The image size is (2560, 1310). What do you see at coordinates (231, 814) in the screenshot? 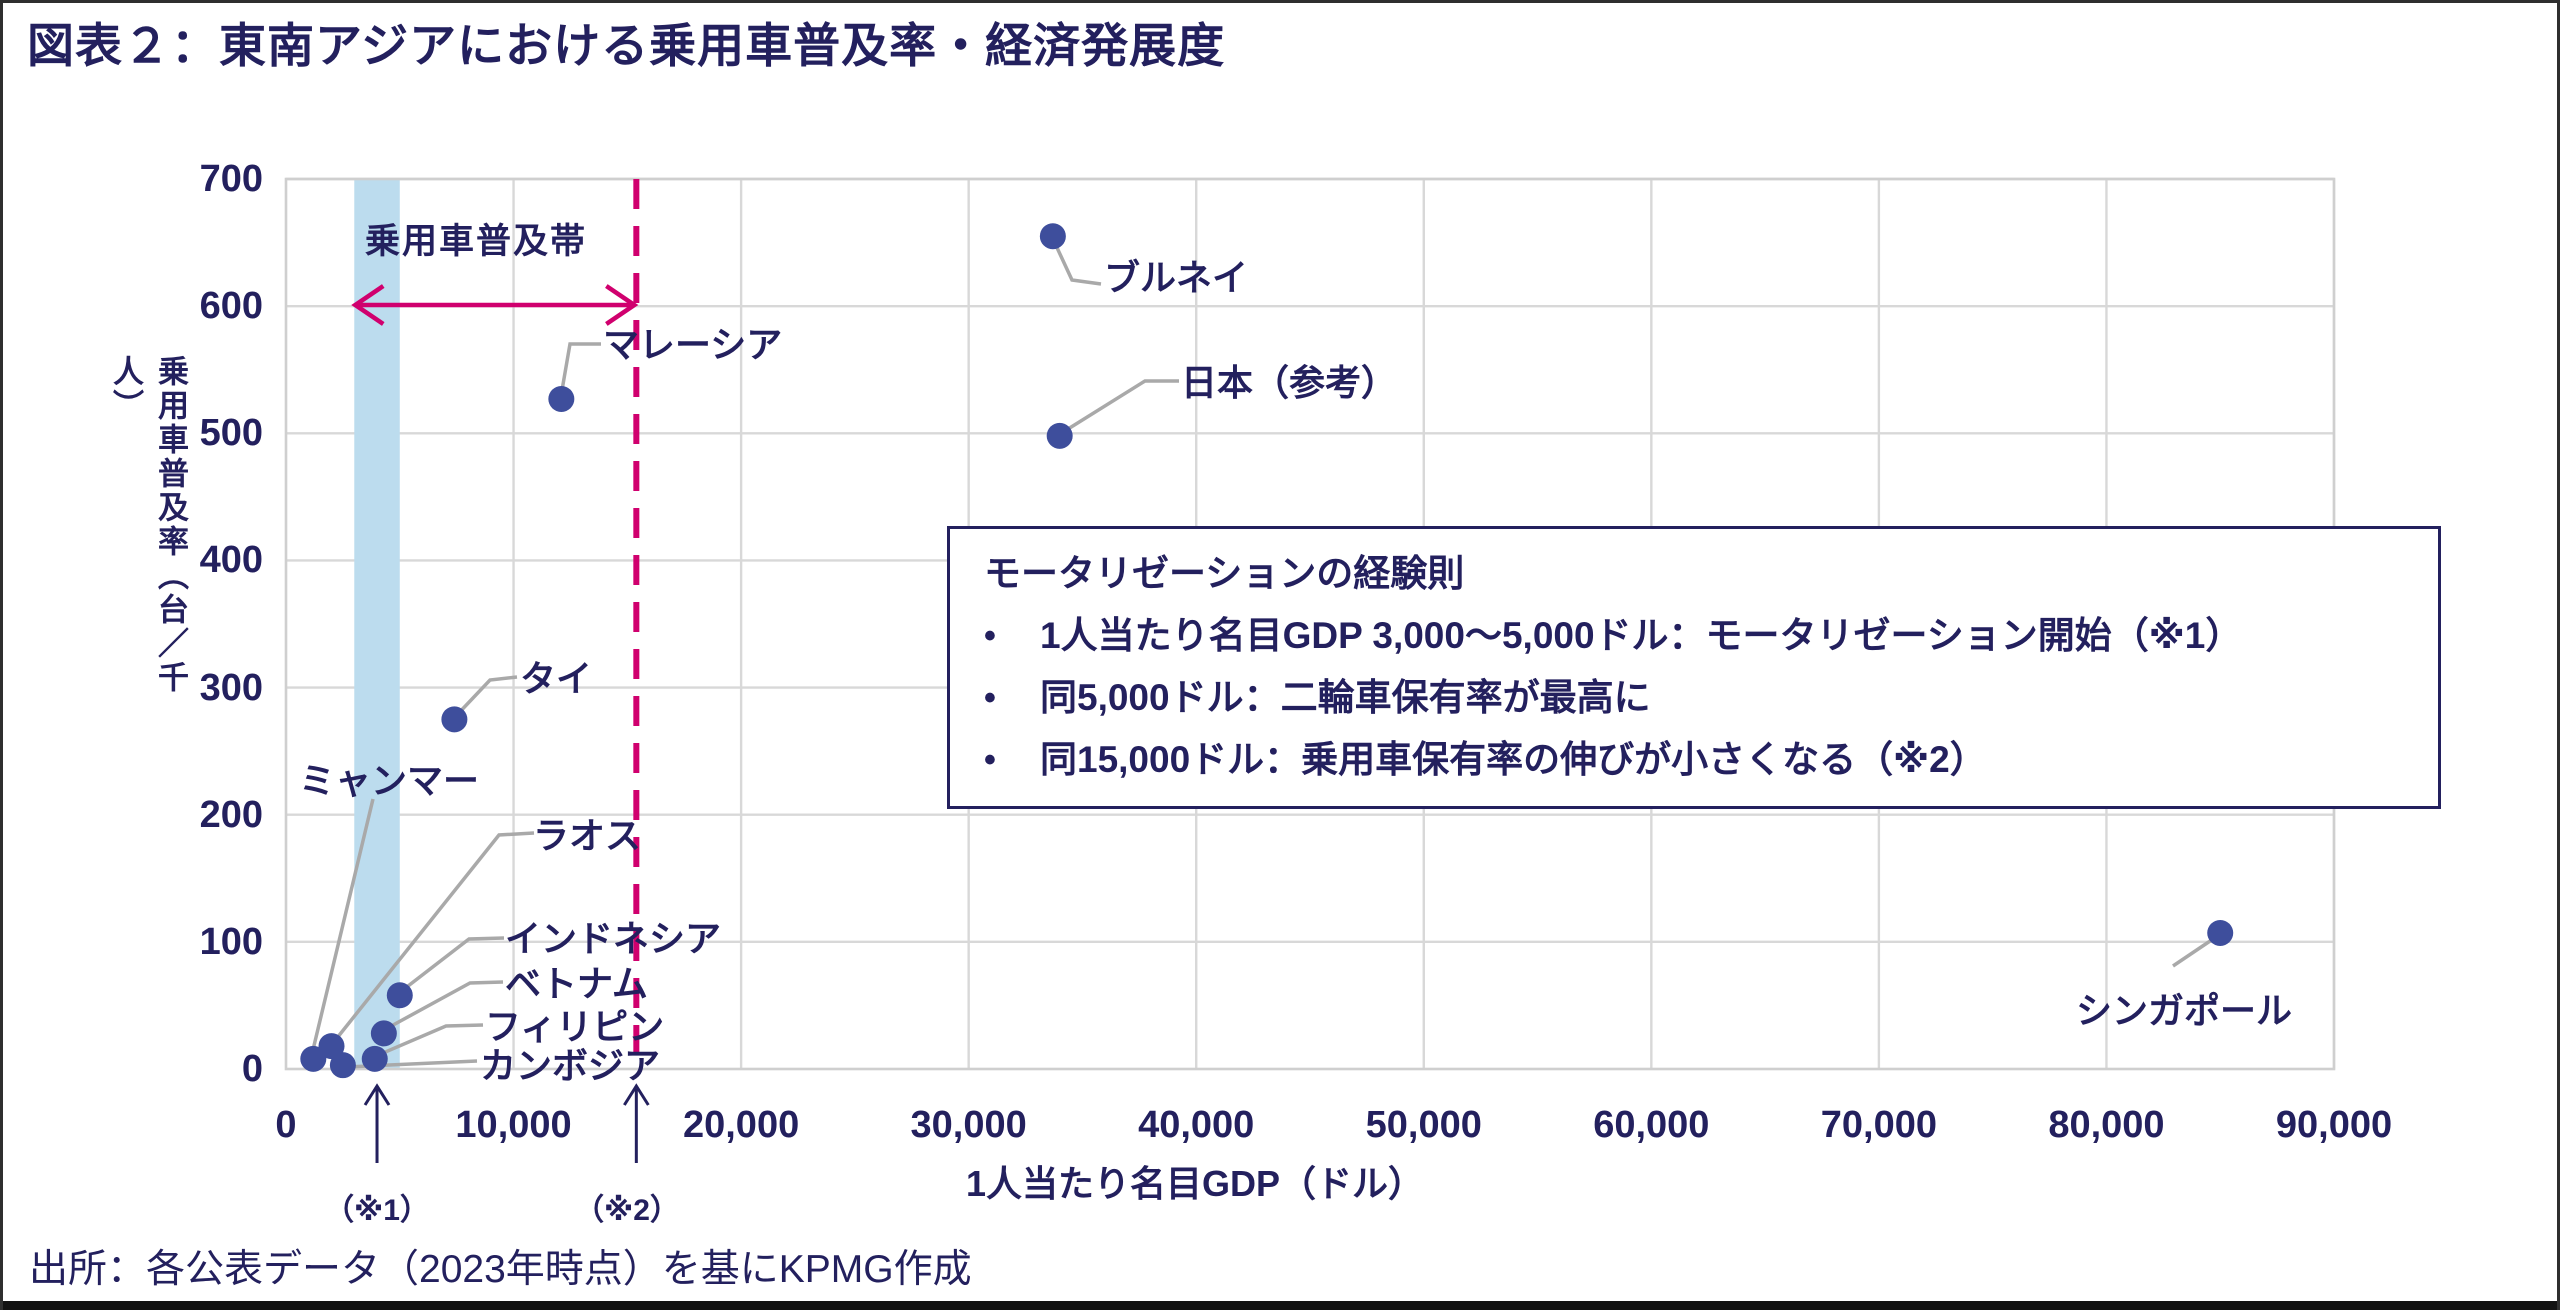
I see `y-tick-label: 200` at bounding box center [231, 814].